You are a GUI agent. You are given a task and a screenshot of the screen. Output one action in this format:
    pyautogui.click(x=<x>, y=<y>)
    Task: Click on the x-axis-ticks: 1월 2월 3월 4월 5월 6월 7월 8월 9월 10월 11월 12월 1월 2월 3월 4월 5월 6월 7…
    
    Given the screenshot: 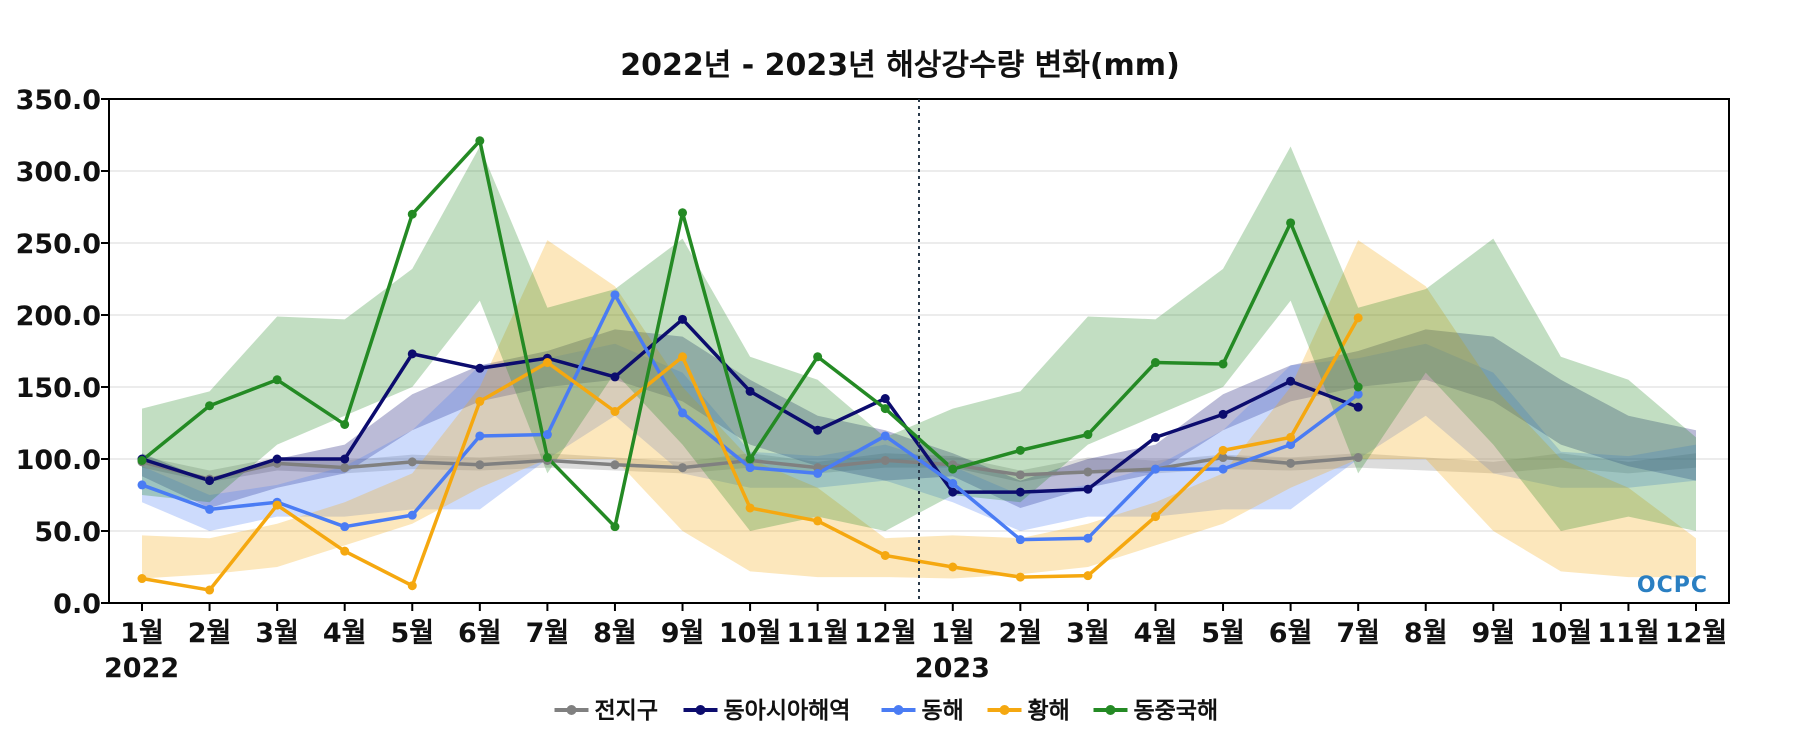 What is the action you would take?
    pyautogui.click(x=923, y=626)
    